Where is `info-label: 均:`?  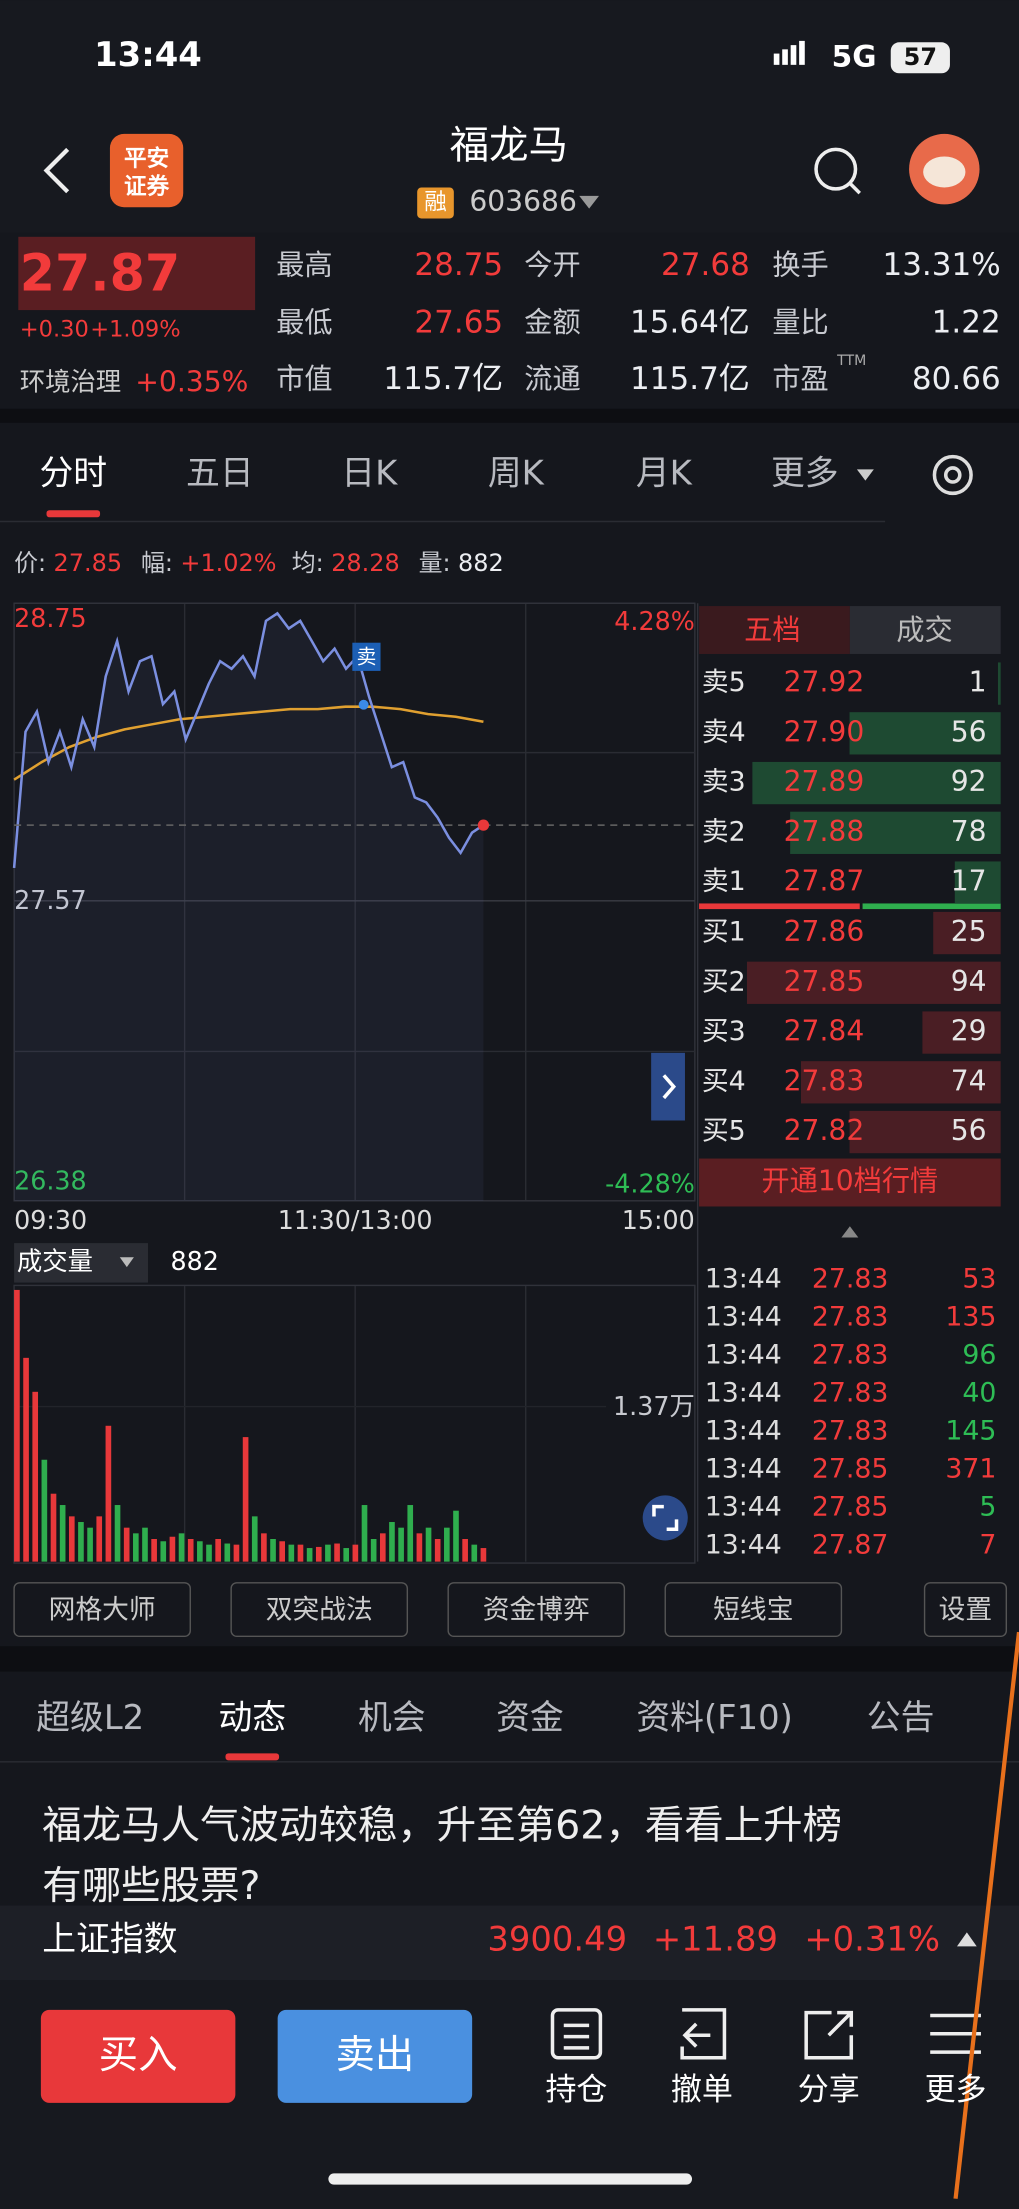 info-label: 均: is located at coordinates (308, 563).